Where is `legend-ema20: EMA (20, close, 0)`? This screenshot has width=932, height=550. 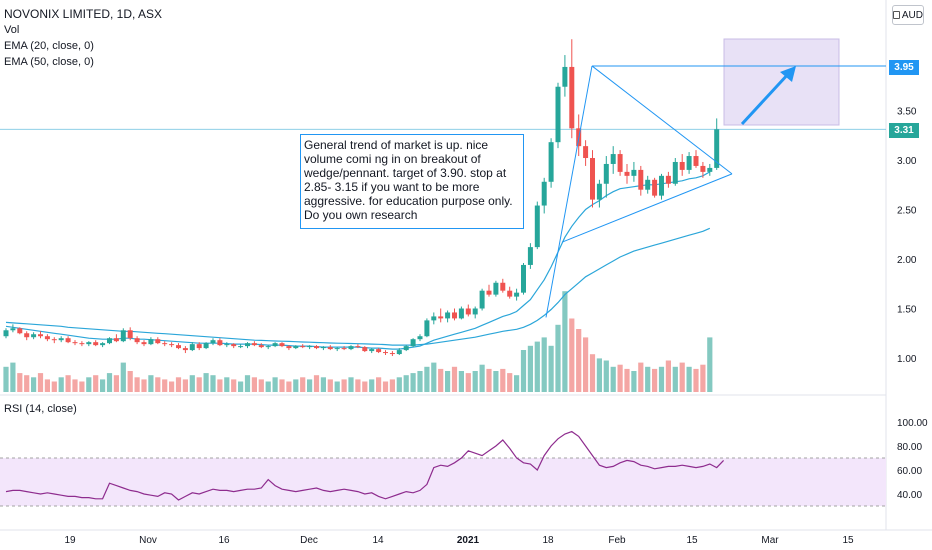 legend-ema20: EMA (20, close, 0) is located at coordinates (49, 46).